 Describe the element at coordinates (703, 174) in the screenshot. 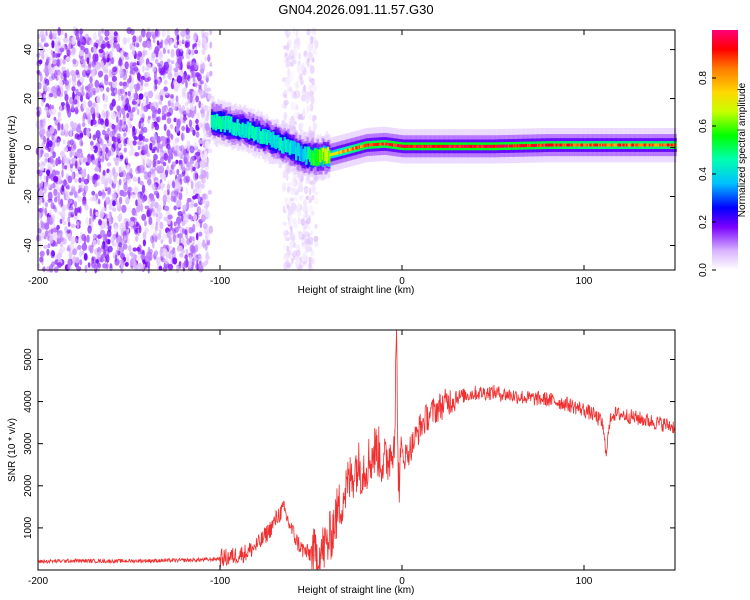

I see `colorbar-tick-label: 0.4` at that location.